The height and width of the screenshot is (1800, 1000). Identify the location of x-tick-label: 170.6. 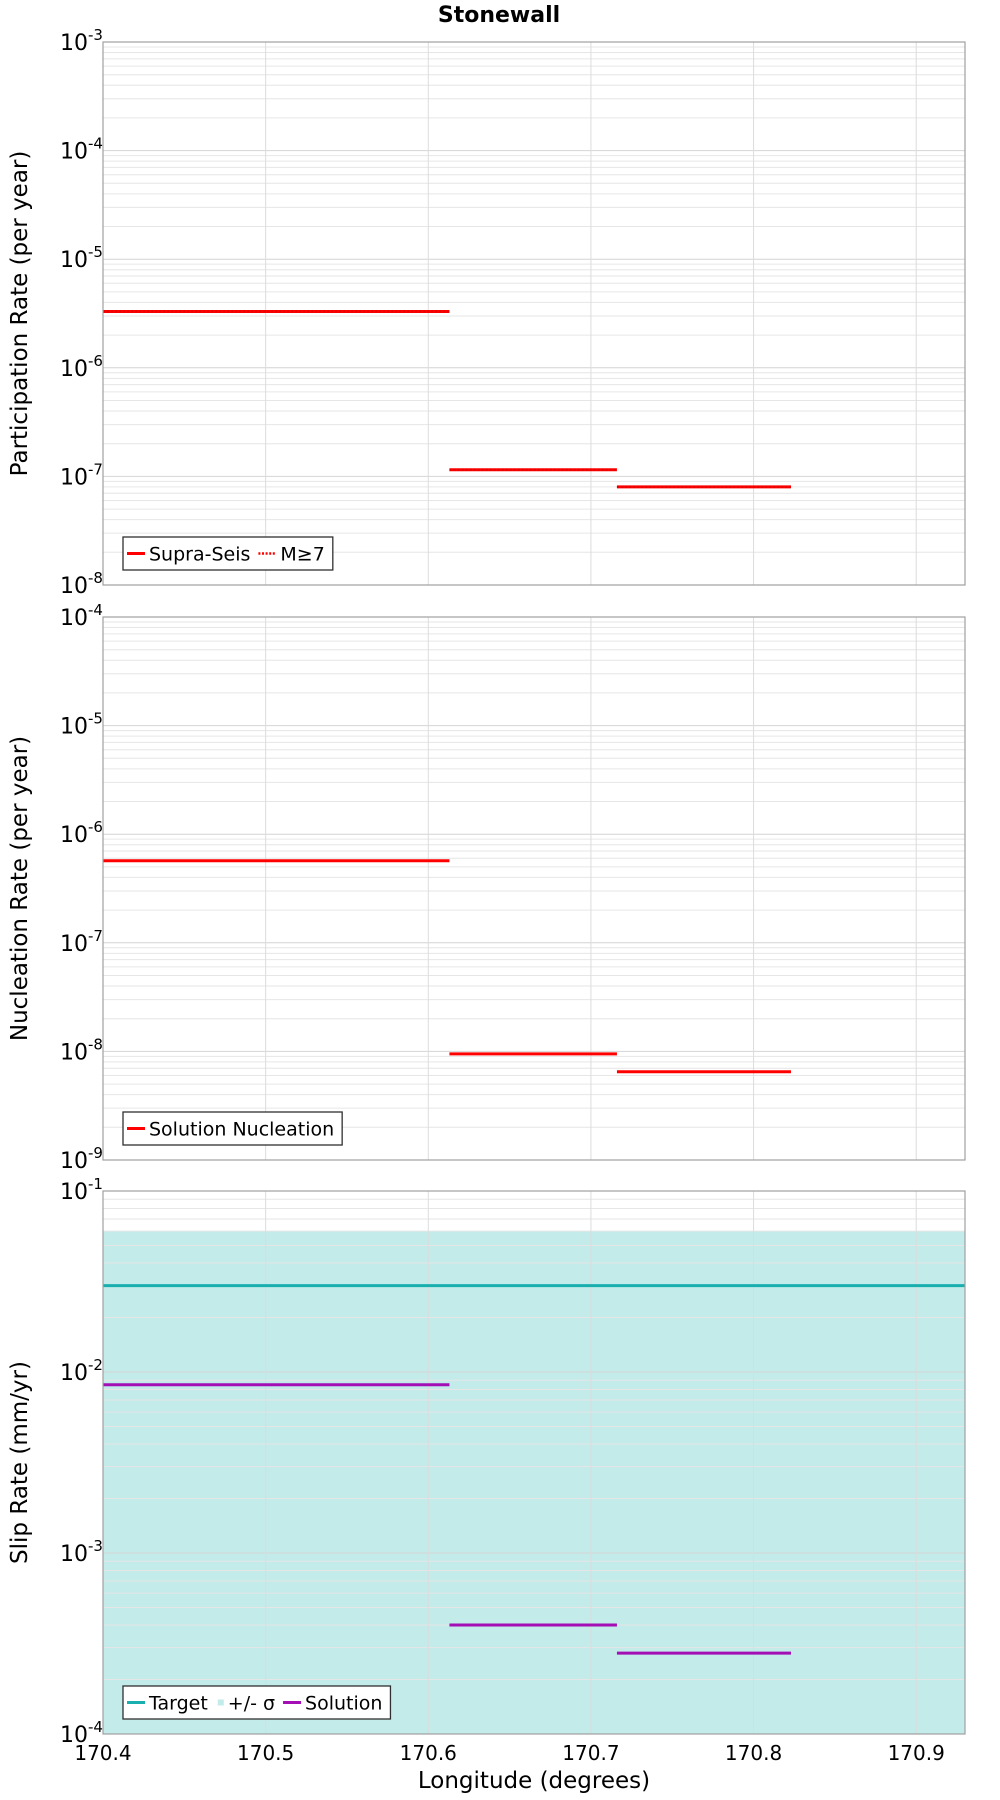
(428, 1753).